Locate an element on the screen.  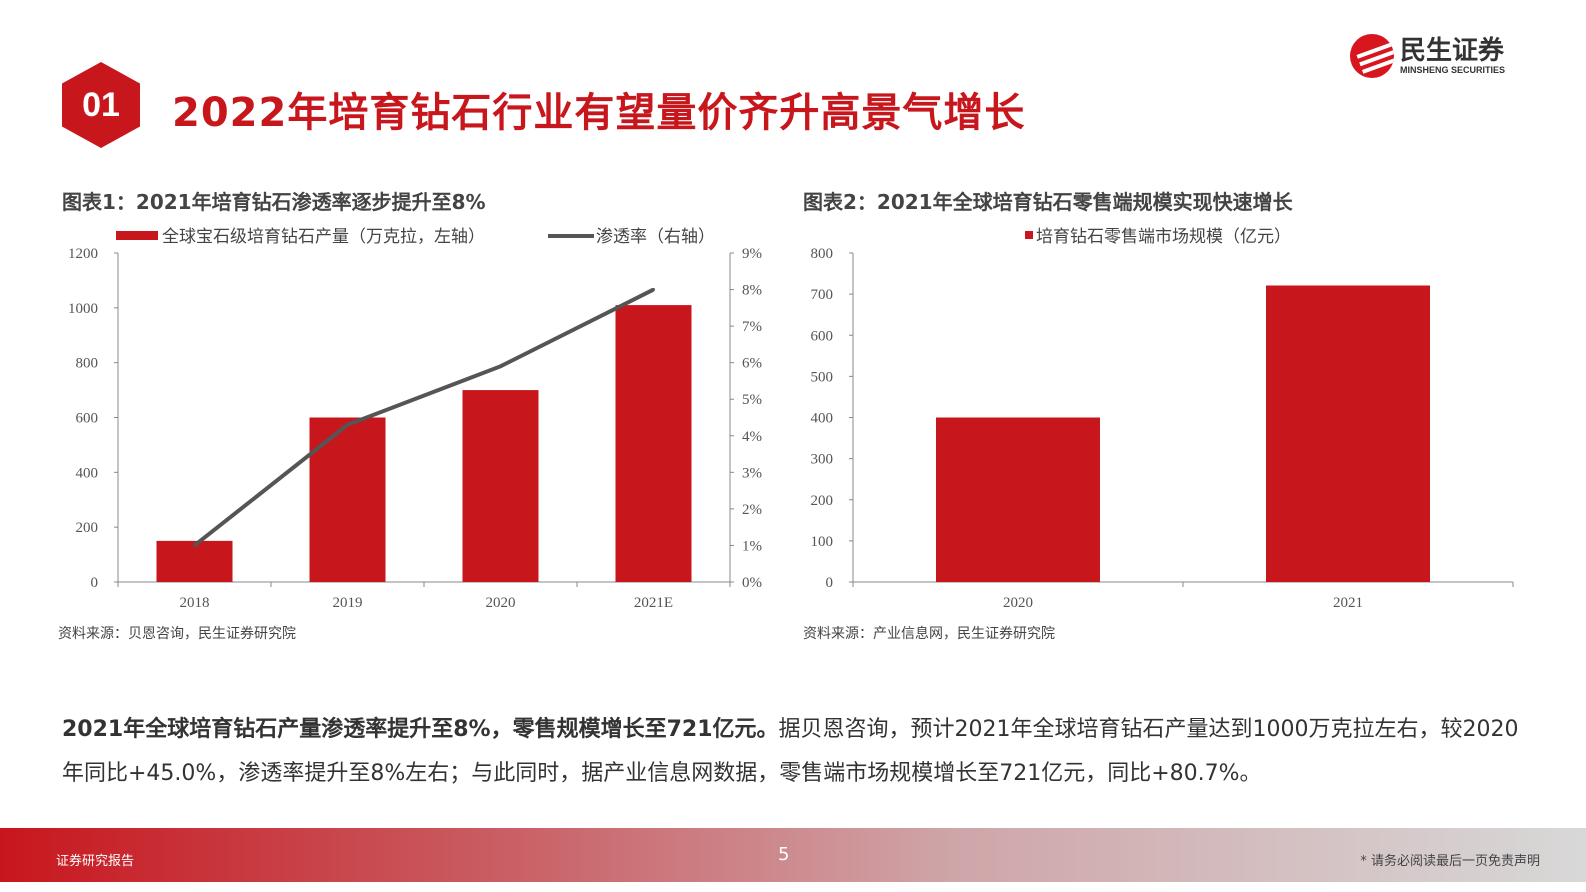
chart1-line is located at coordinates (424, 417).